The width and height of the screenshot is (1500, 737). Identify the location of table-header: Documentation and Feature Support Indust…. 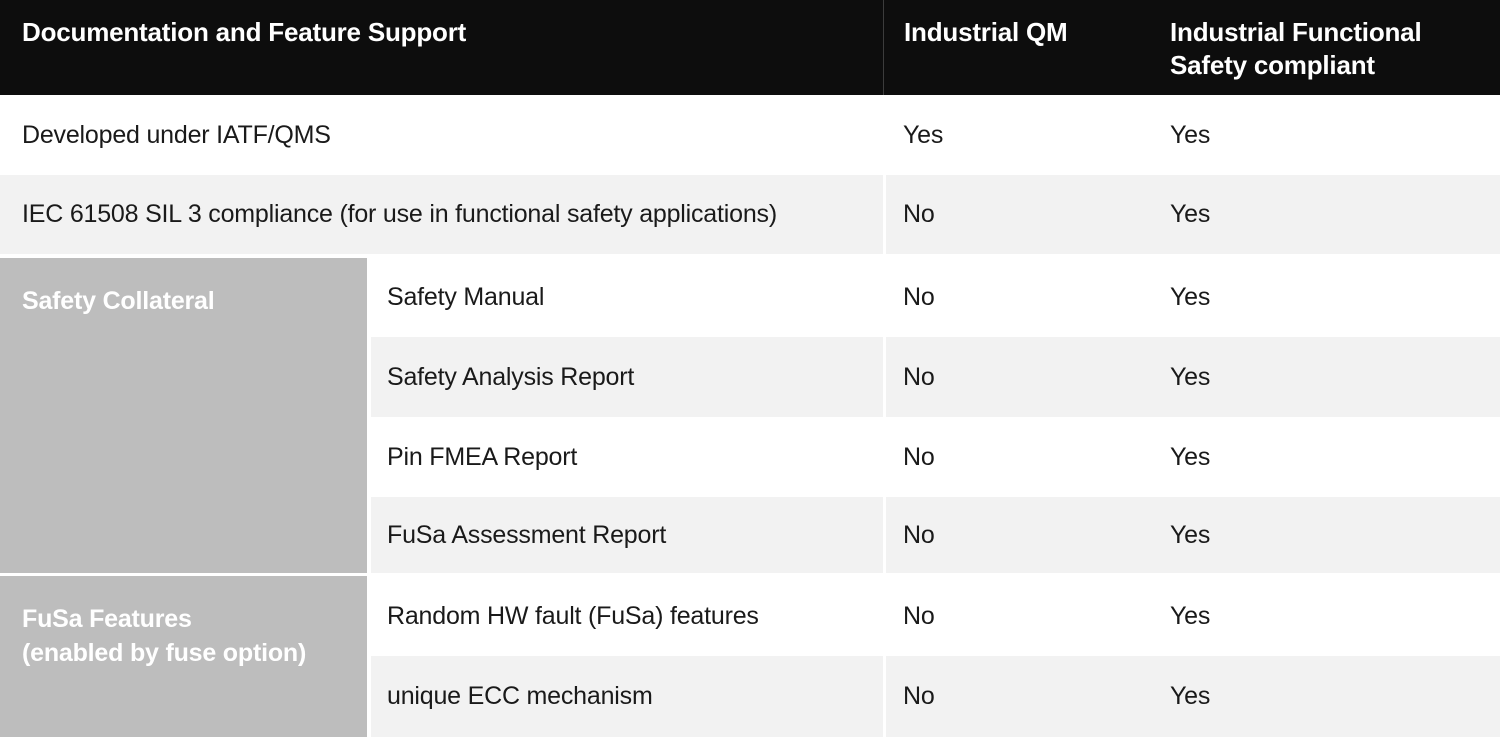
(750, 47).